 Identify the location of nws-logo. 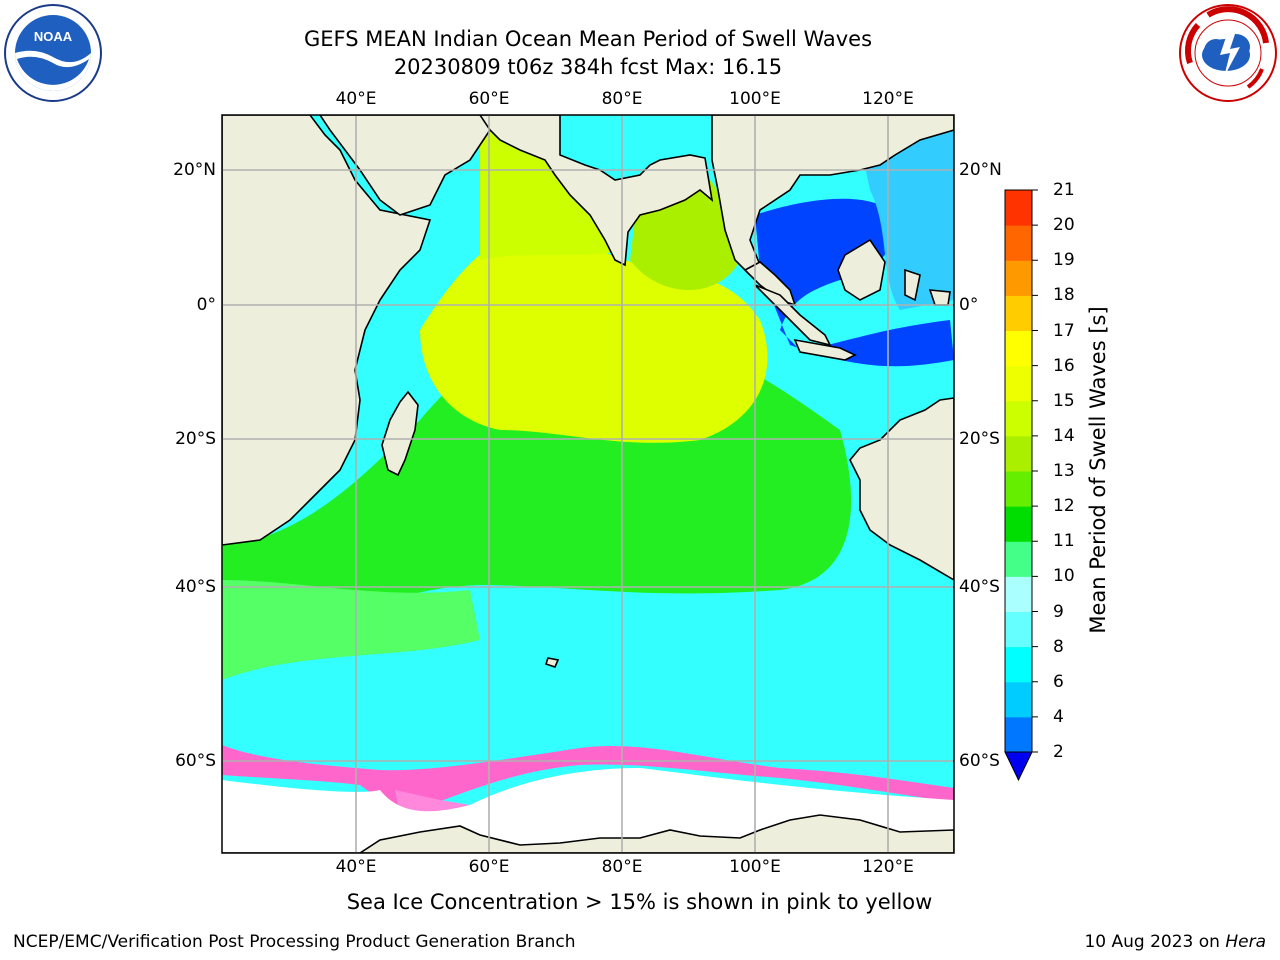
(1228, 53).